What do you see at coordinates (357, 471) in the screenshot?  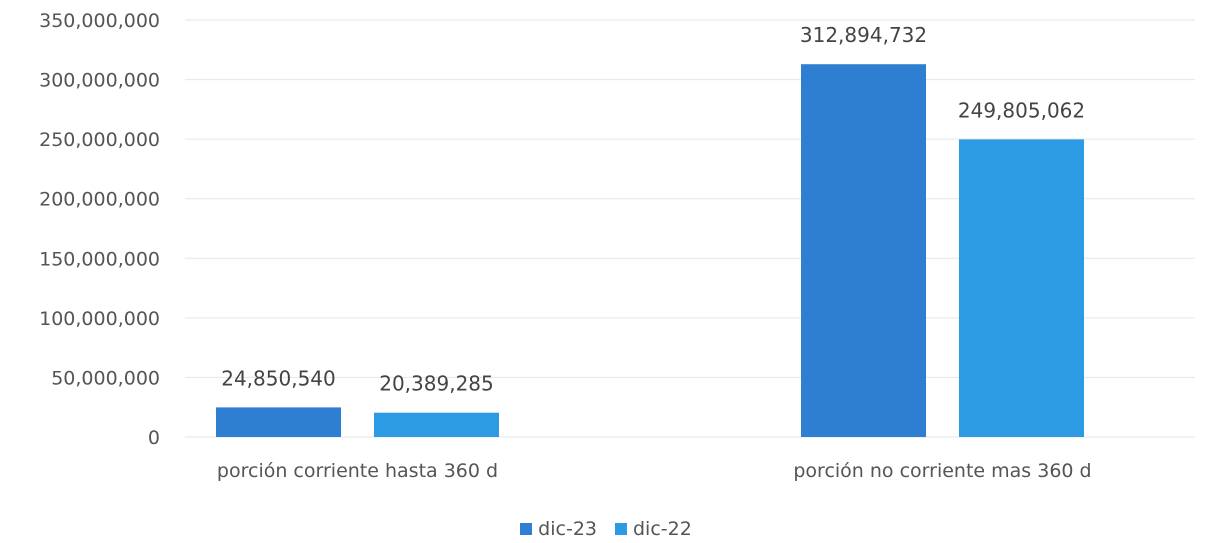 I see `x-category-label: porción corriente hasta 360 d` at bounding box center [357, 471].